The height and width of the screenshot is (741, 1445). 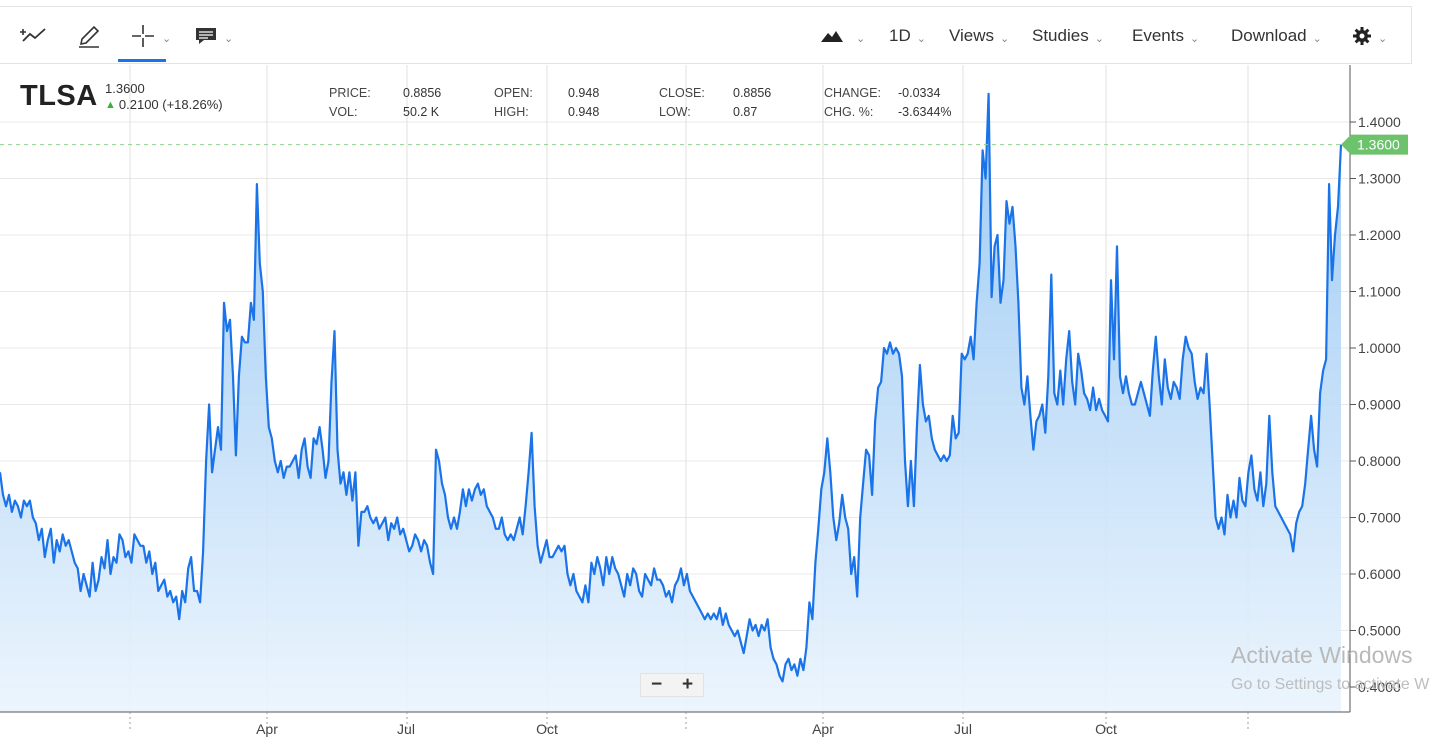 I want to click on y-tick-label: 0.6000, so click(x=1379, y=574).